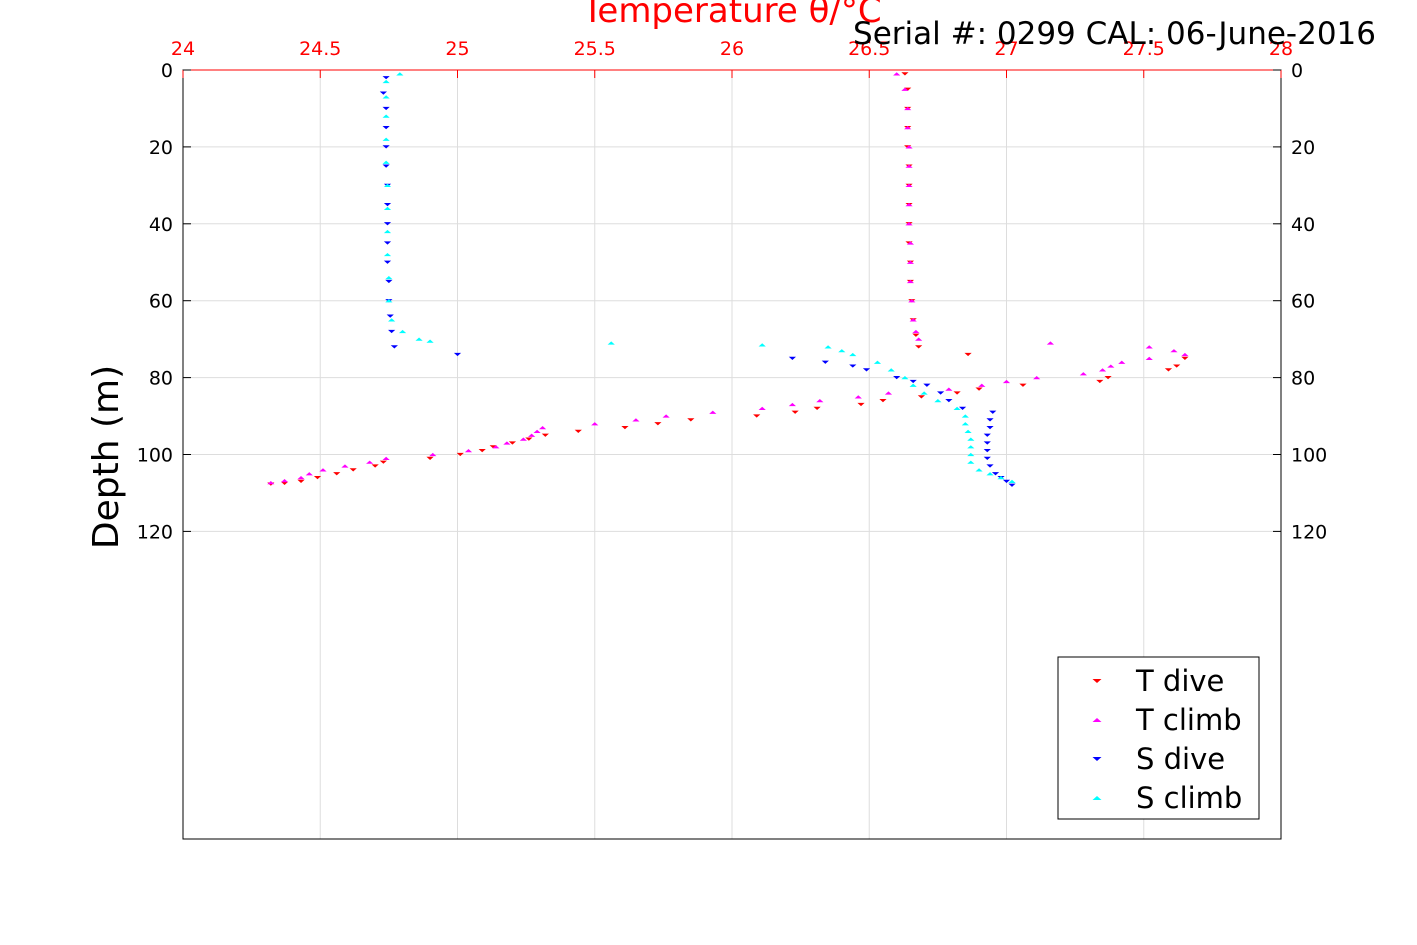  I want to click on x-tick-label: 24, so click(183, 49).